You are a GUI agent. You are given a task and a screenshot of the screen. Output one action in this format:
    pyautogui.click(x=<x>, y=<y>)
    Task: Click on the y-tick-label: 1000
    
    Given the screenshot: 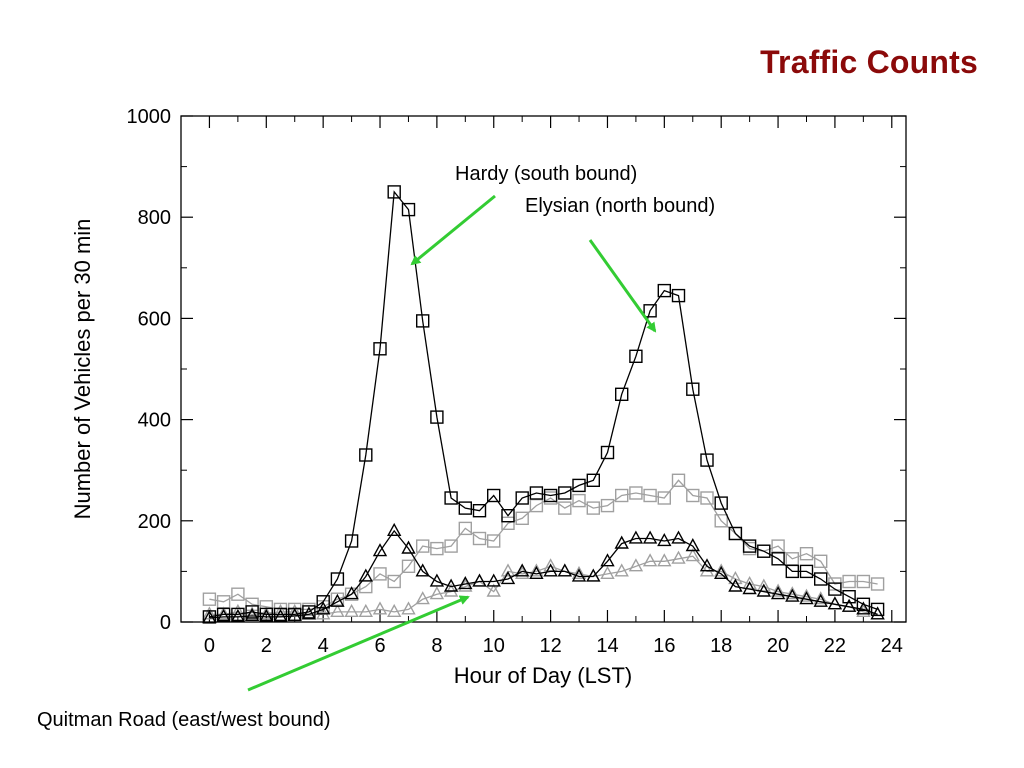 What is the action you would take?
    pyautogui.click(x=149, y=117)
    